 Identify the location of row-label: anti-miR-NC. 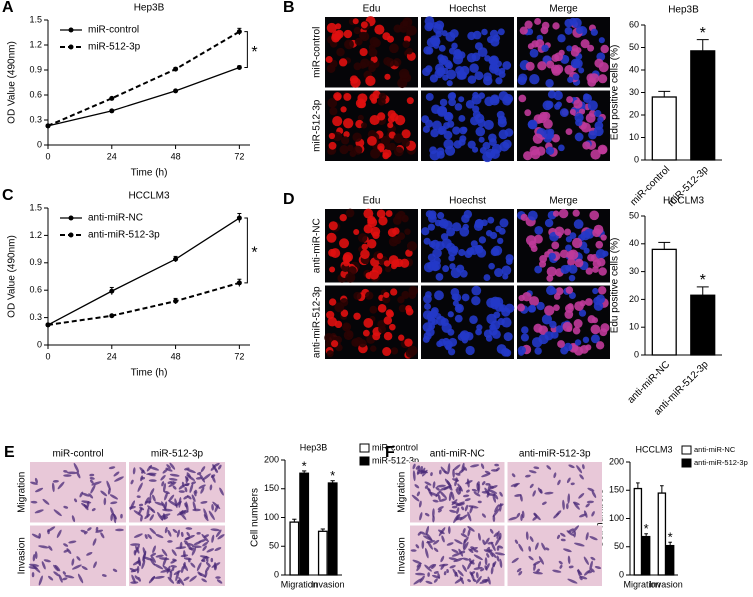
(317, 245).